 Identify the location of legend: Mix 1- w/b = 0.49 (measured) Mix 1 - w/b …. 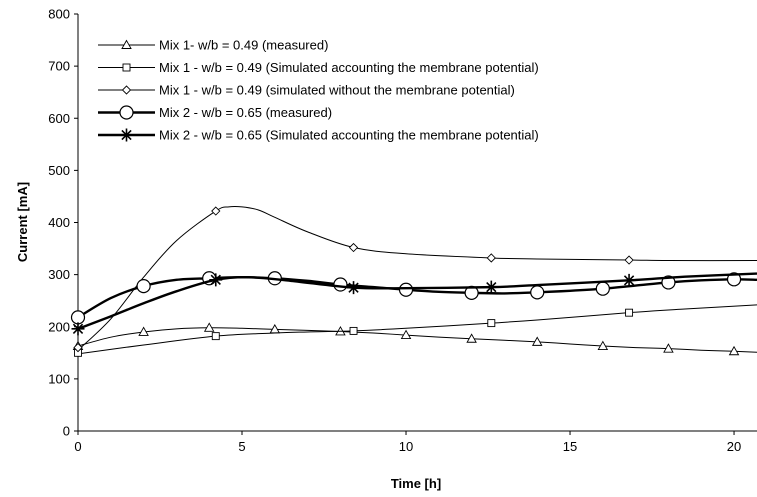
(318, 90).